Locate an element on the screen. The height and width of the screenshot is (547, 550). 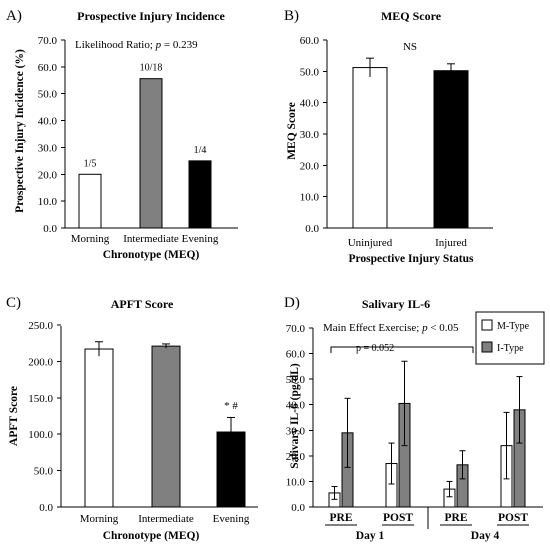
chart-c-error-bars is located at coordinates (165, 394).